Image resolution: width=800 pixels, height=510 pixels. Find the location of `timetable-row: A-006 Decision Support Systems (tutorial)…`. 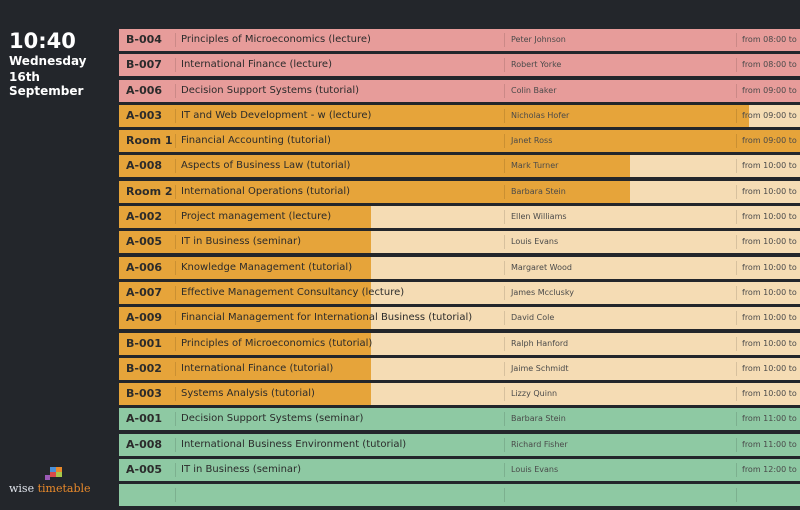

timetable-row: A-006 Decision Support Systems (tutorial)… is located at coordinates (459, 90).